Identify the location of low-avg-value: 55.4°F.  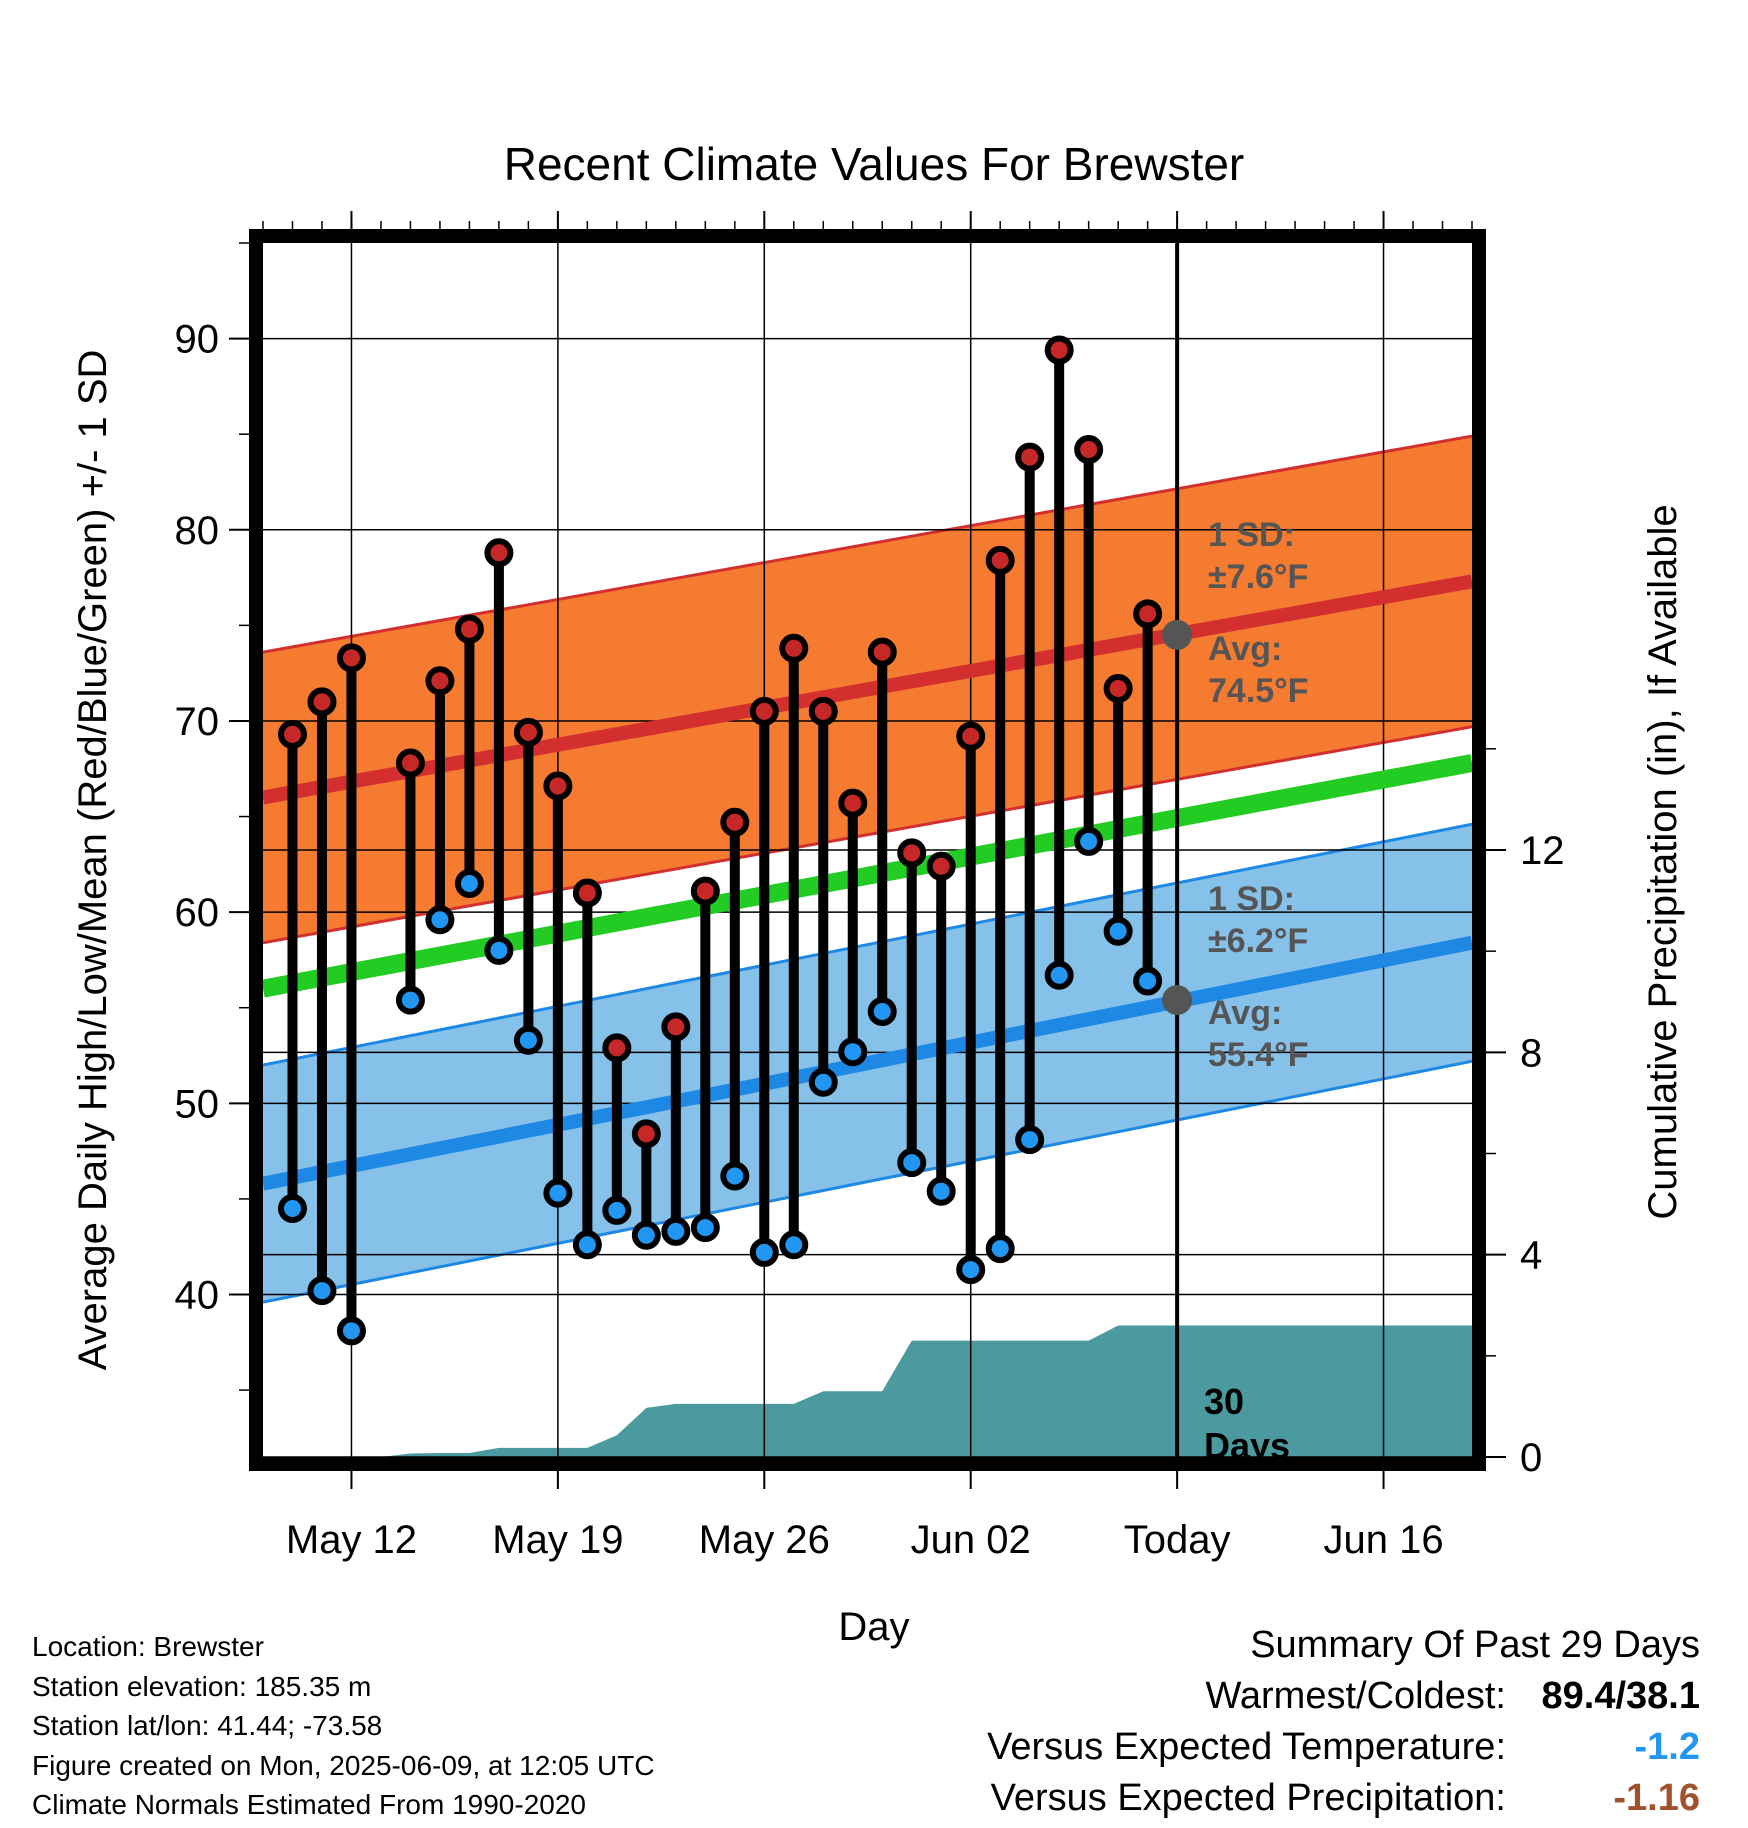
(1258, 1055).